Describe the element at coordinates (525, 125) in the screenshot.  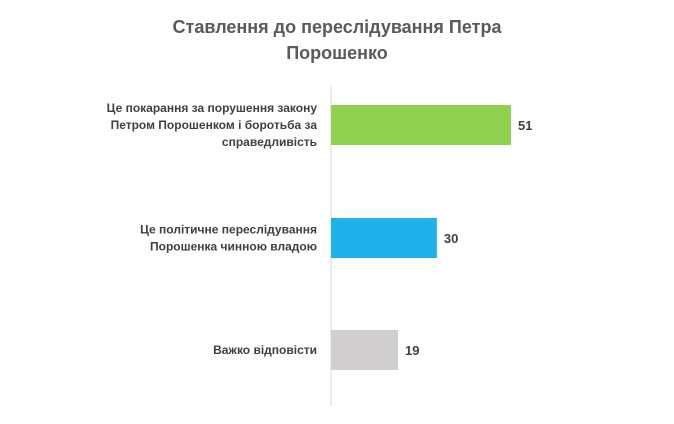
I see `data-label-1: 51` at that location.